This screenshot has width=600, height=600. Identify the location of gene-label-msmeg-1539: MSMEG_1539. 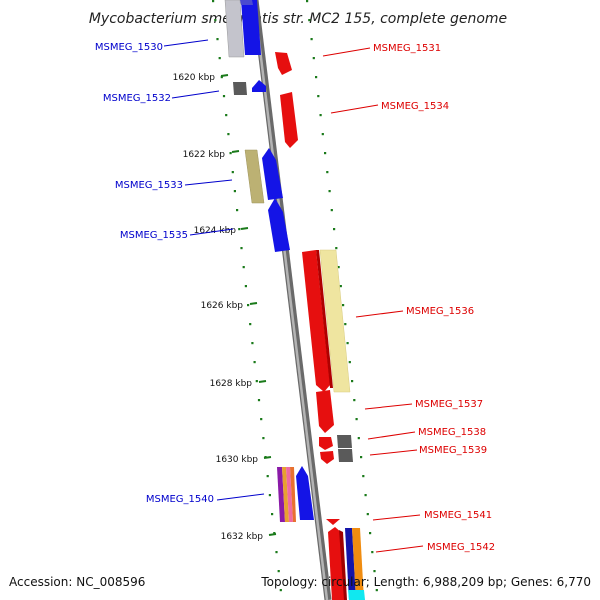
(453, 450).